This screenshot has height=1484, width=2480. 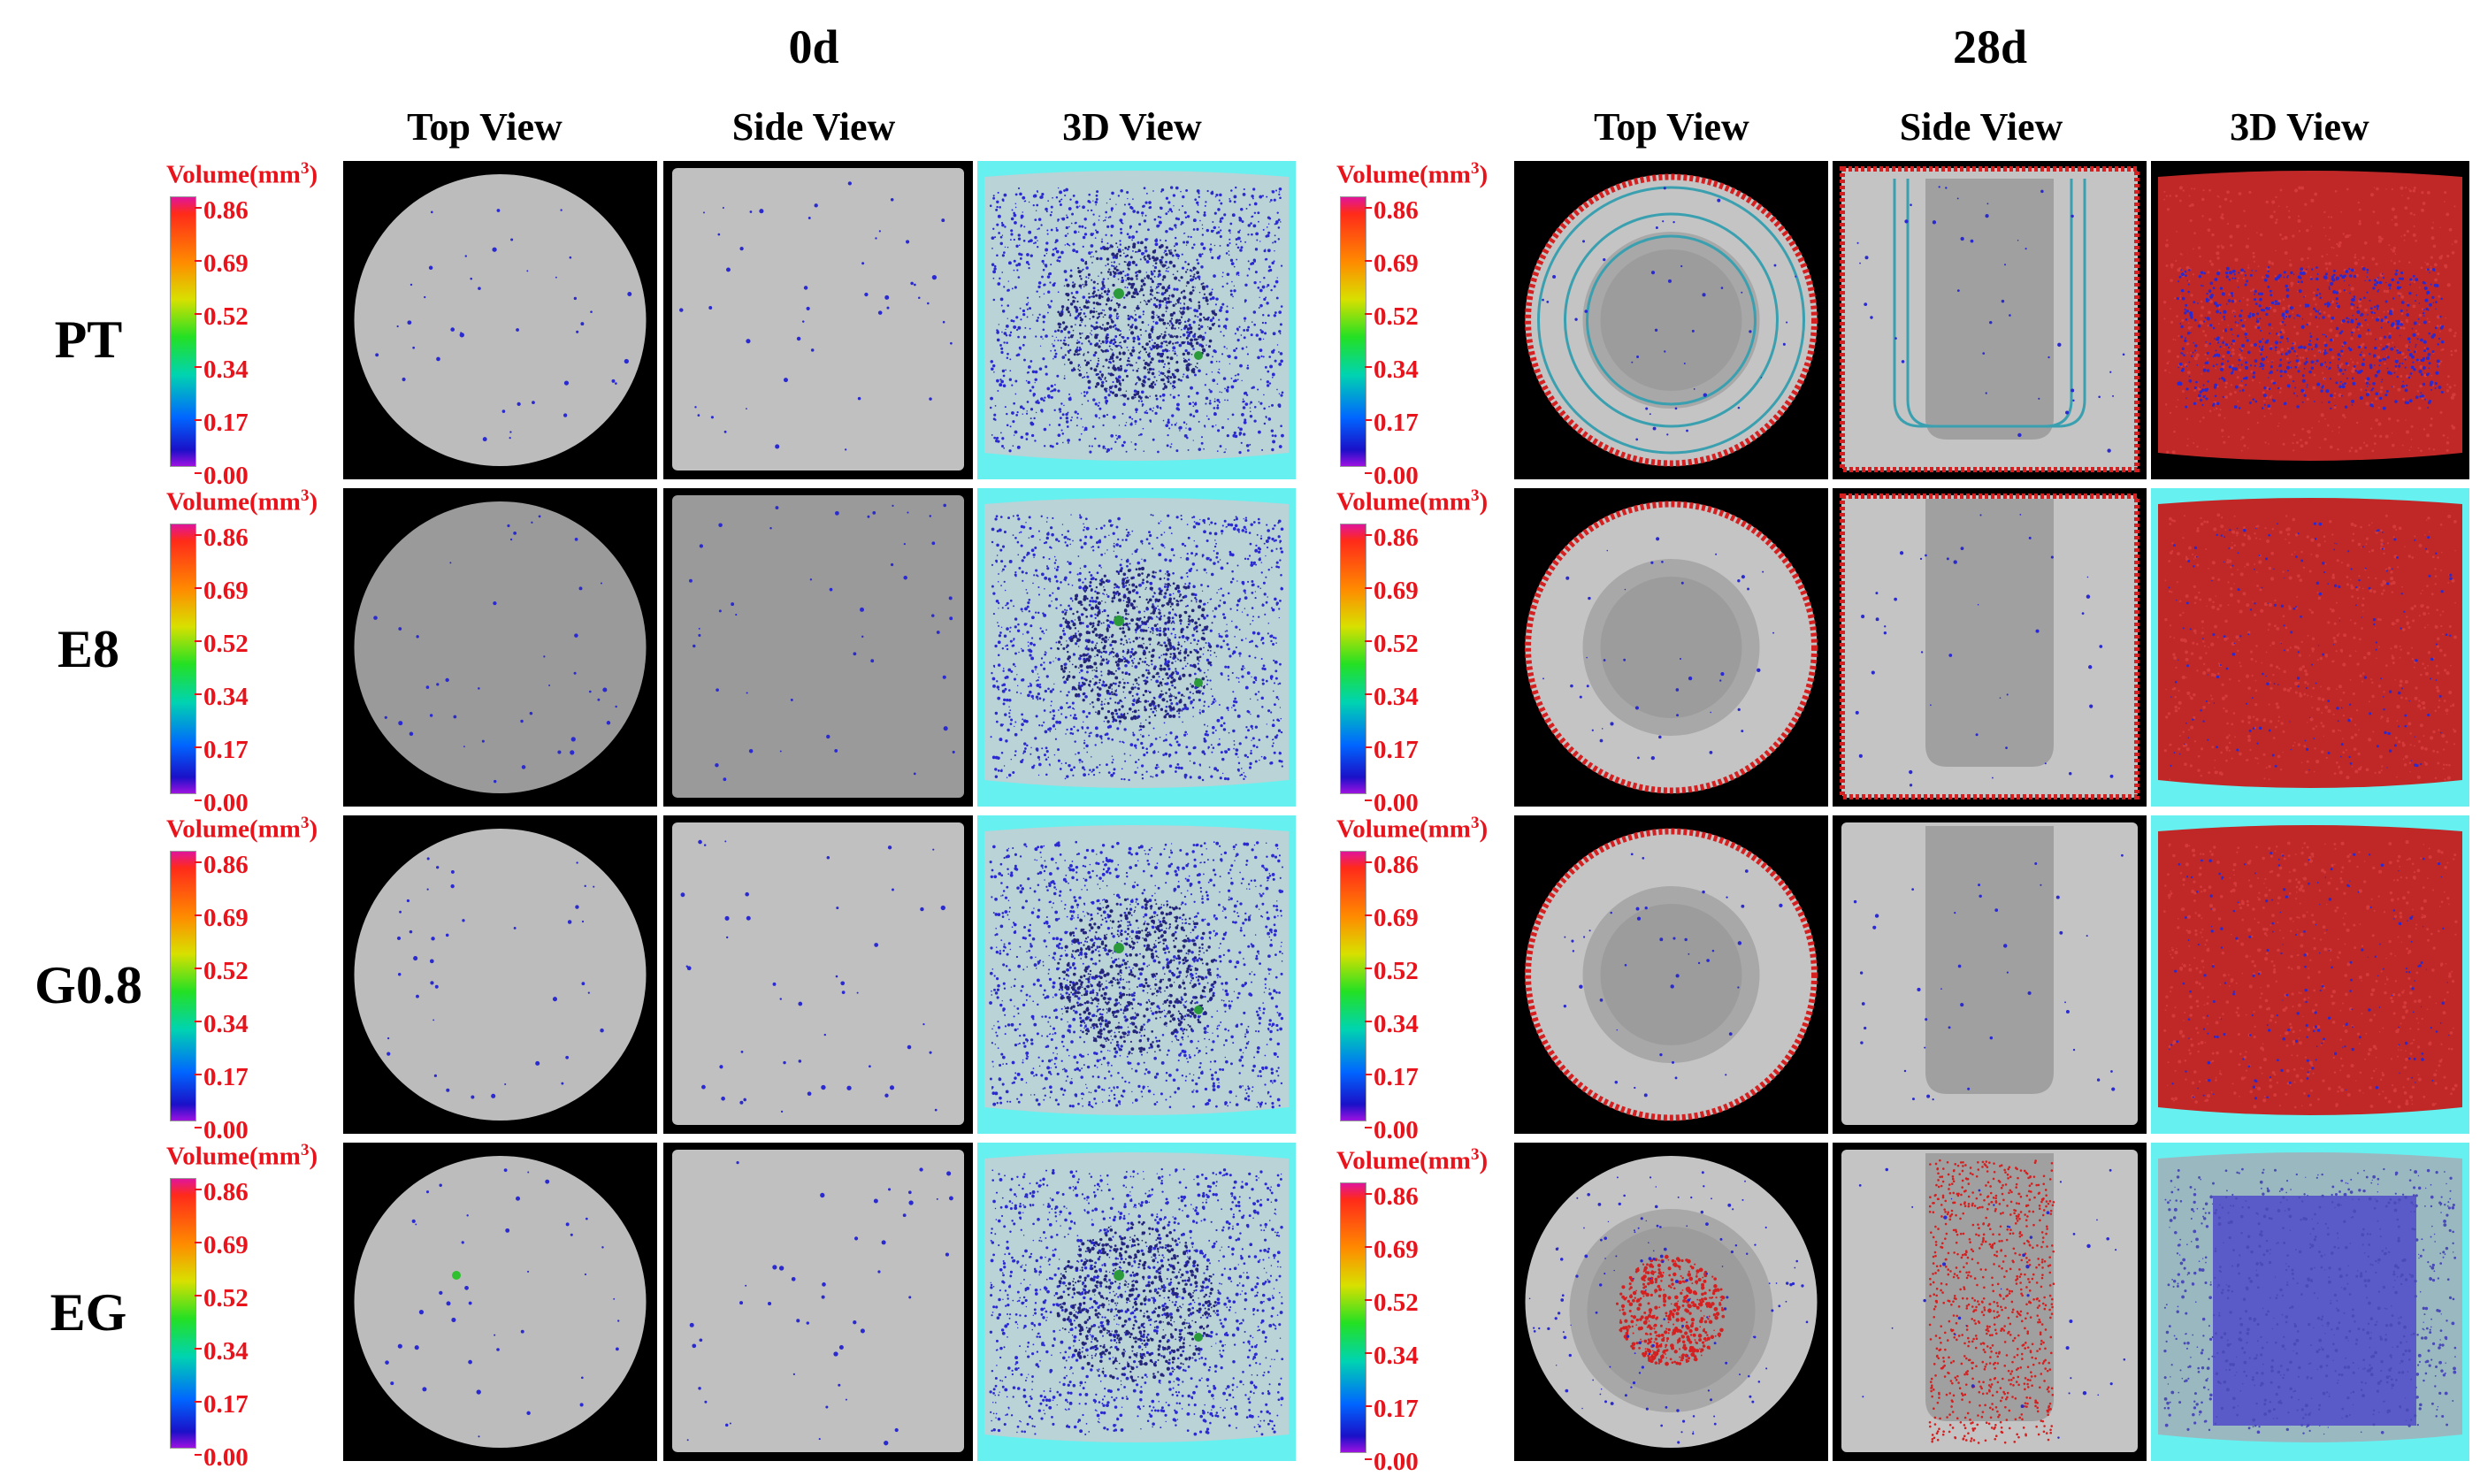 I want to click on ct-side-view-28d-g08, so click(x=1990, y=974).